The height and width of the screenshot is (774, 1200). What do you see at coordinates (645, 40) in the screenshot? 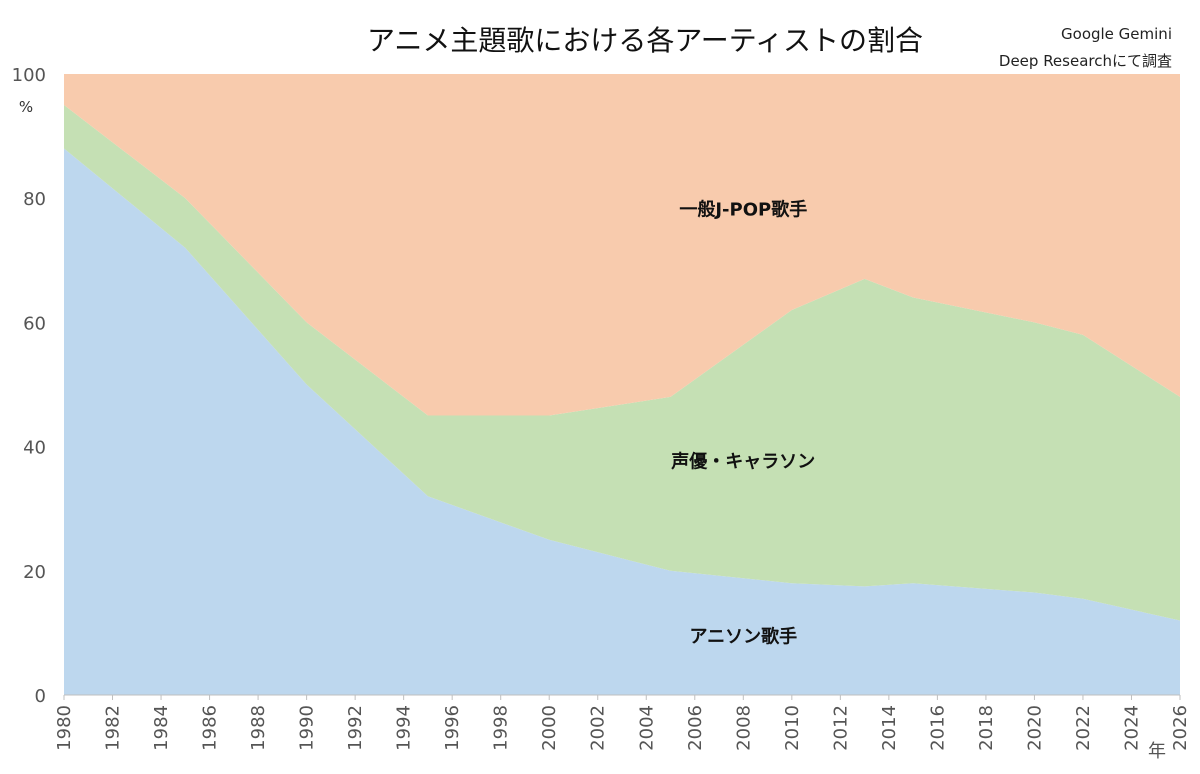
I see `chart-title: アニメ主題歌における各アーティストの割合` at bounding box center [645, 40].